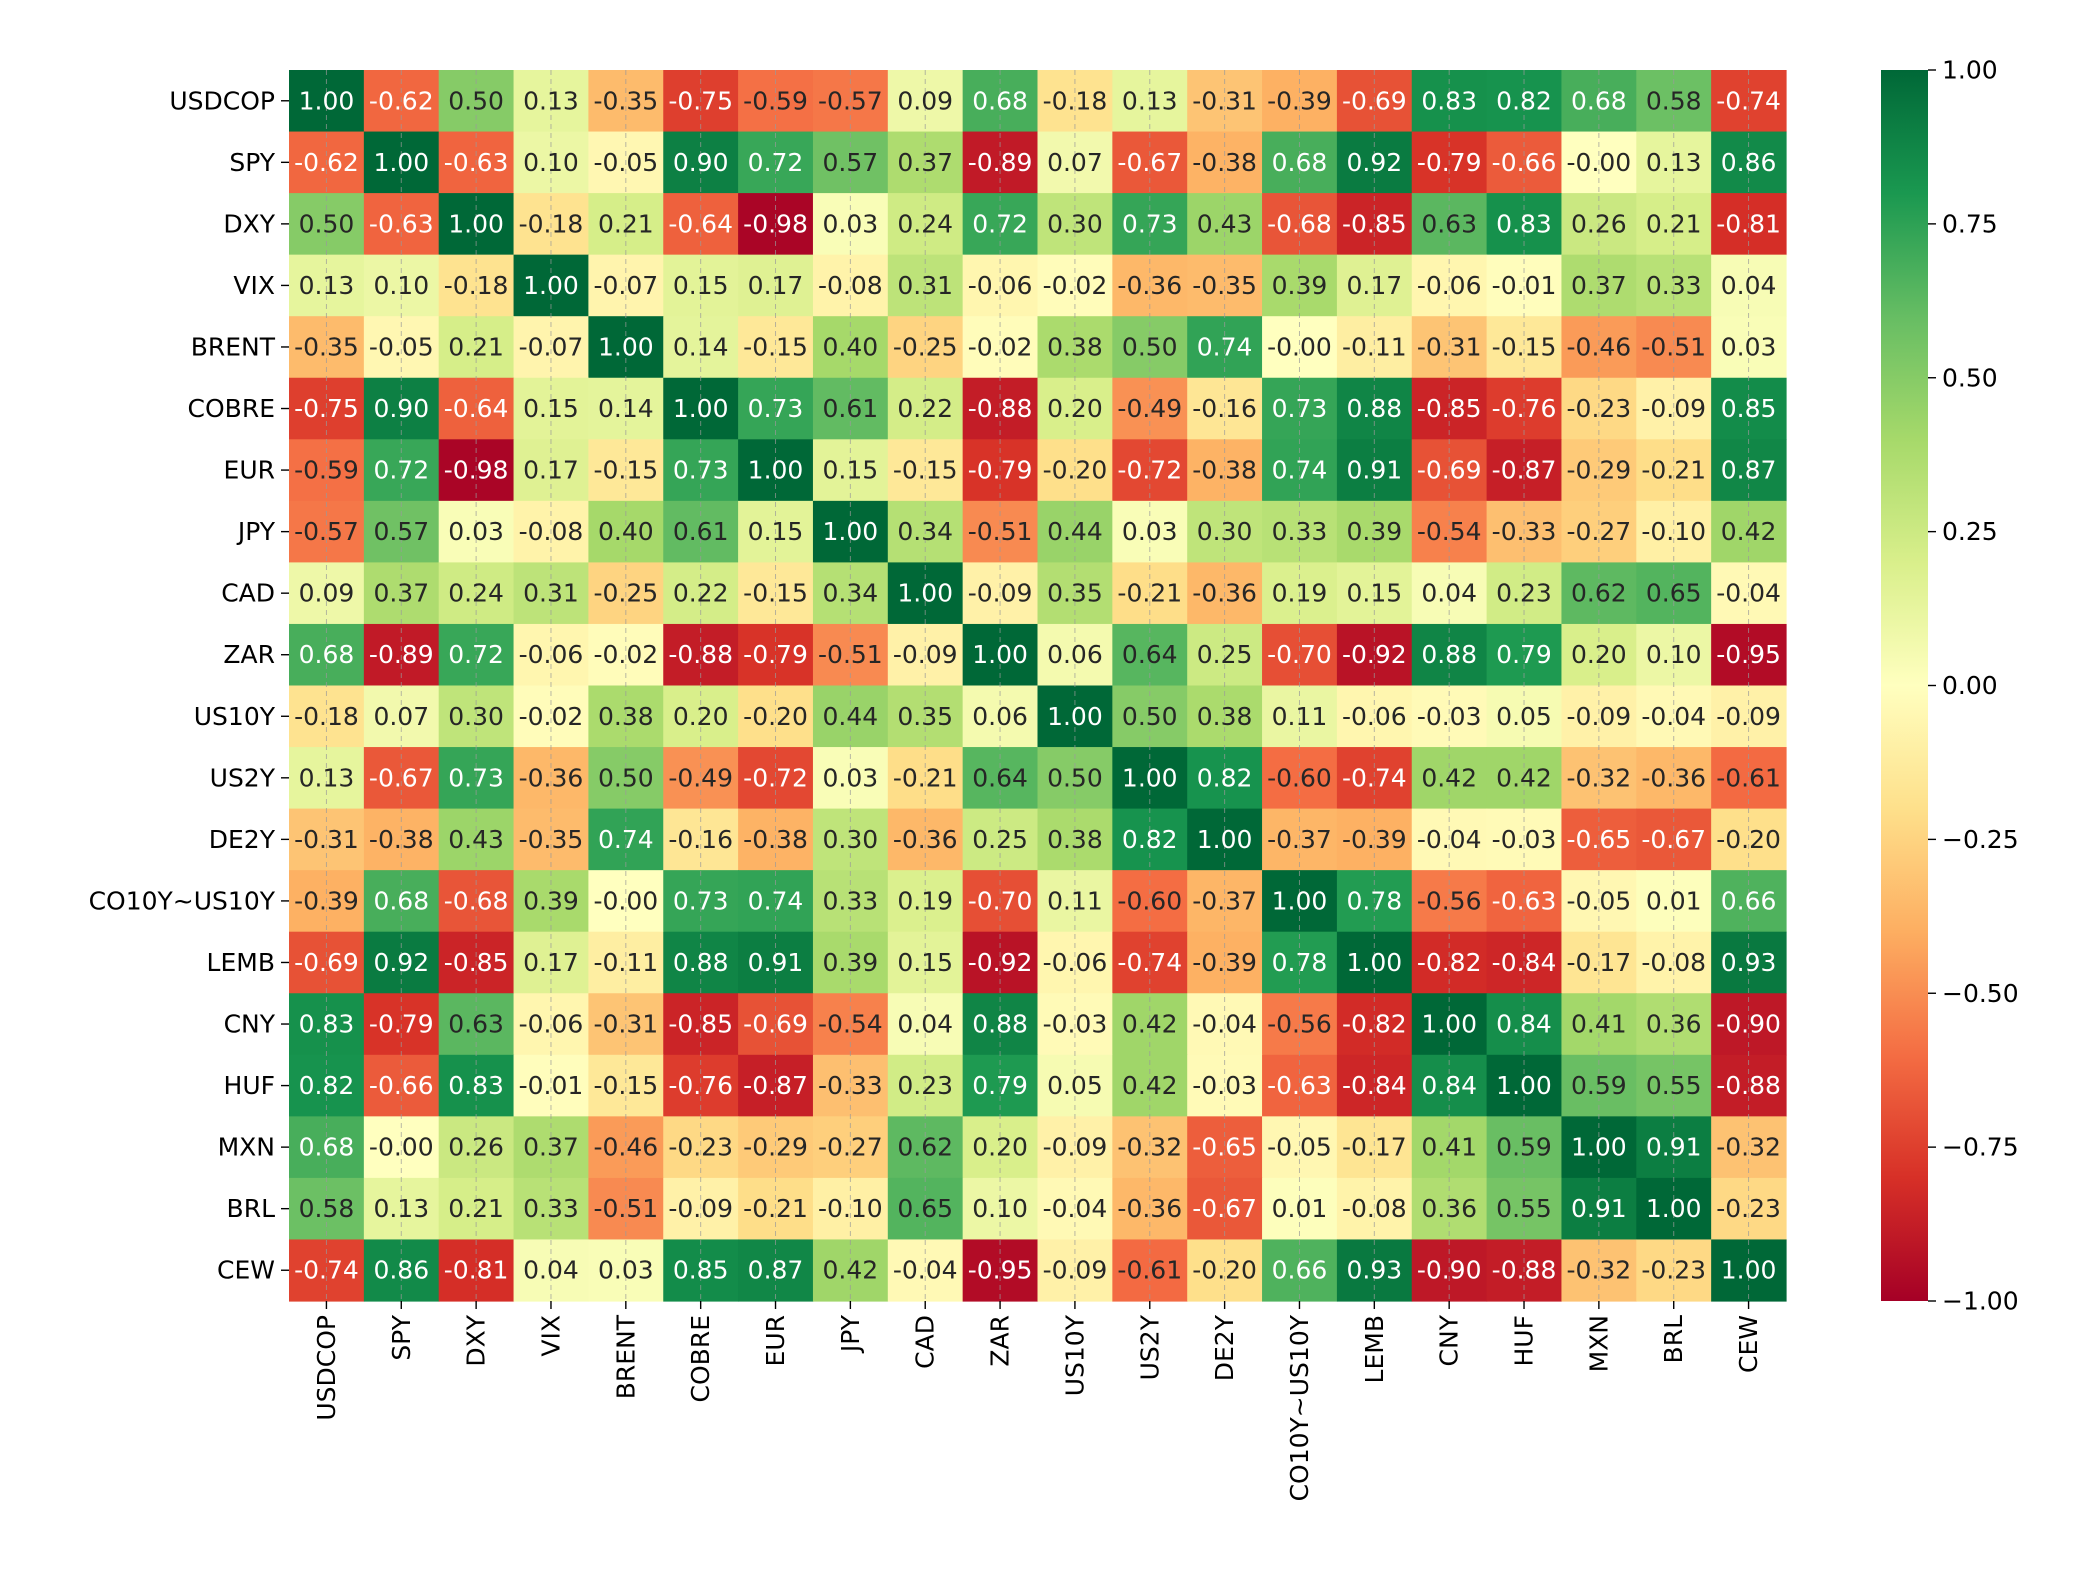  Describe the element at coordinates (1524, 1270) in the screenshot. I see `cell-value-label: -0.88` at that location.